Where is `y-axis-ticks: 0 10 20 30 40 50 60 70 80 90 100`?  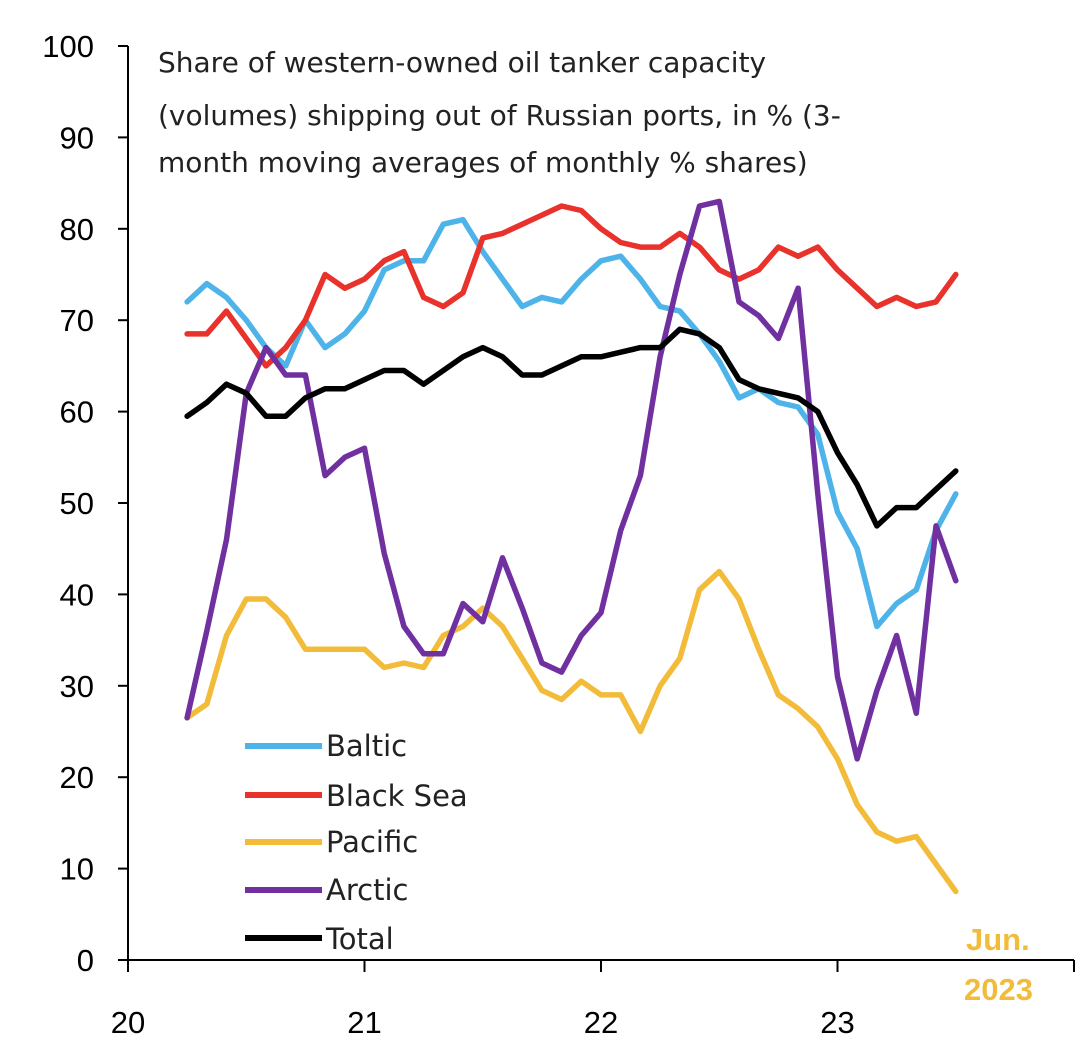
y-axis-ticks: 0 10 20 30 40 50 60 70 80 90 100 is located at coordinates (85, 503).